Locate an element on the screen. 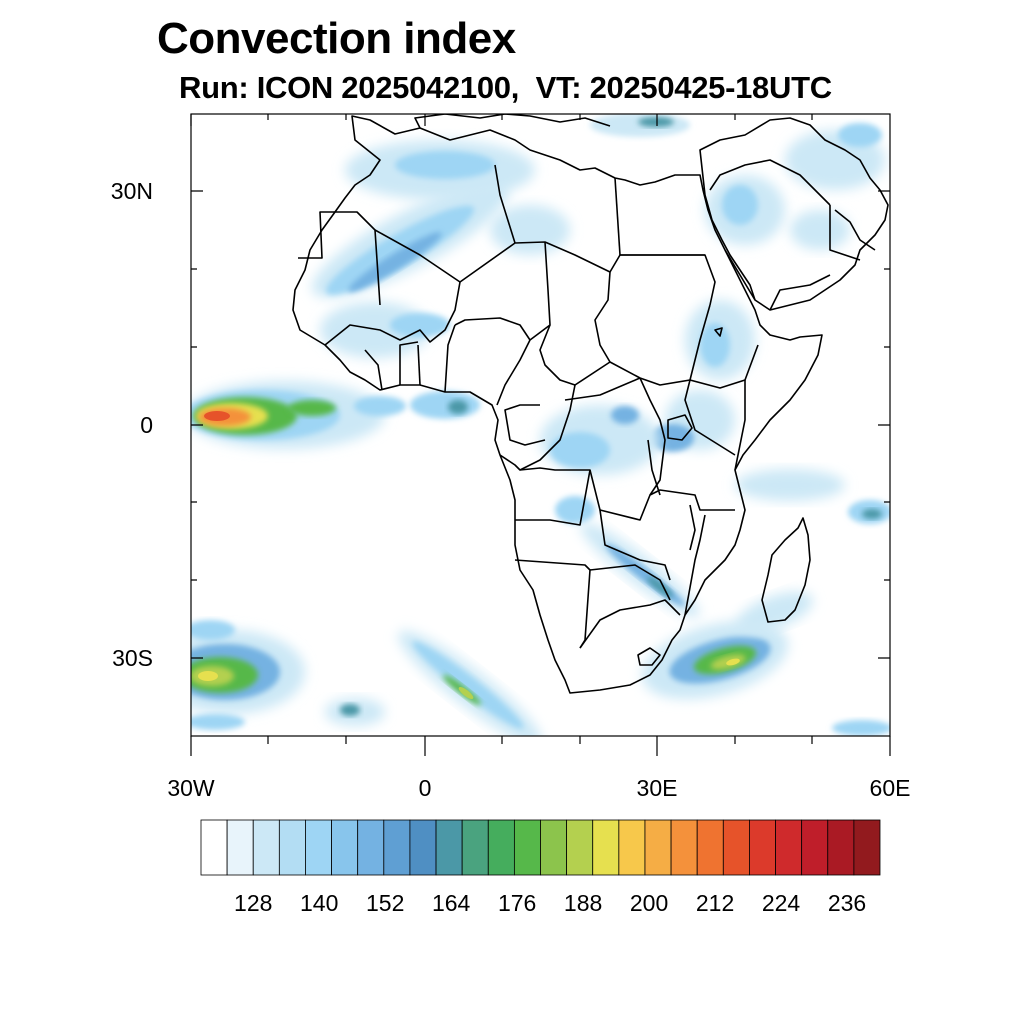 The width and height of the screenshot is (1024, 1024). lon-label-30w: 30W is located at coordinates (191, 788).